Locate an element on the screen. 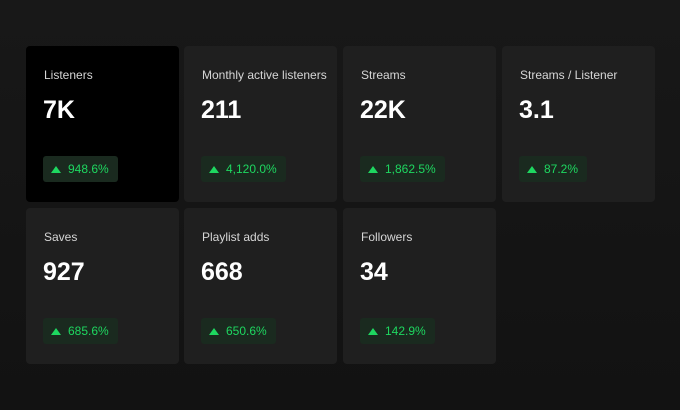 The width and height of the screenshot is (680, 410). change-badge: 685.6% is located at coordinates (80, 331).